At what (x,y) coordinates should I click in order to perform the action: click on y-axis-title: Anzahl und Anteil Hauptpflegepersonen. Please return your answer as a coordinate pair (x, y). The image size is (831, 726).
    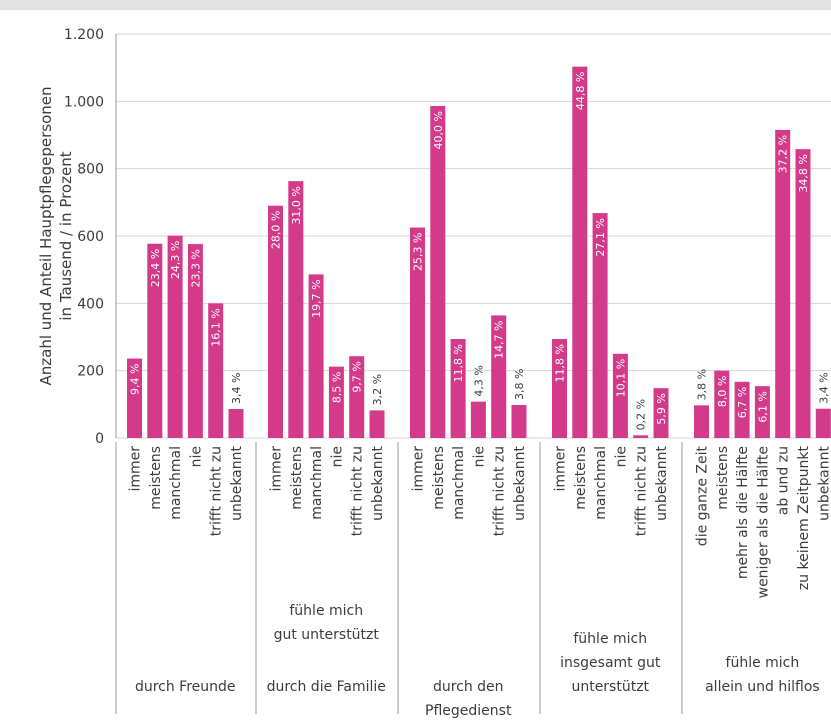
    Looking at the image, I should click on (46, 235).